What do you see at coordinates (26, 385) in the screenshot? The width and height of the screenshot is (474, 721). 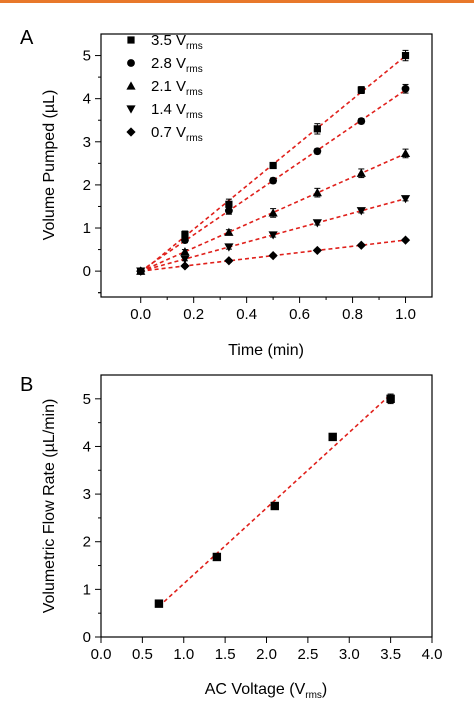 I see `panel-b-label: B` at bounding box center [26, 385].